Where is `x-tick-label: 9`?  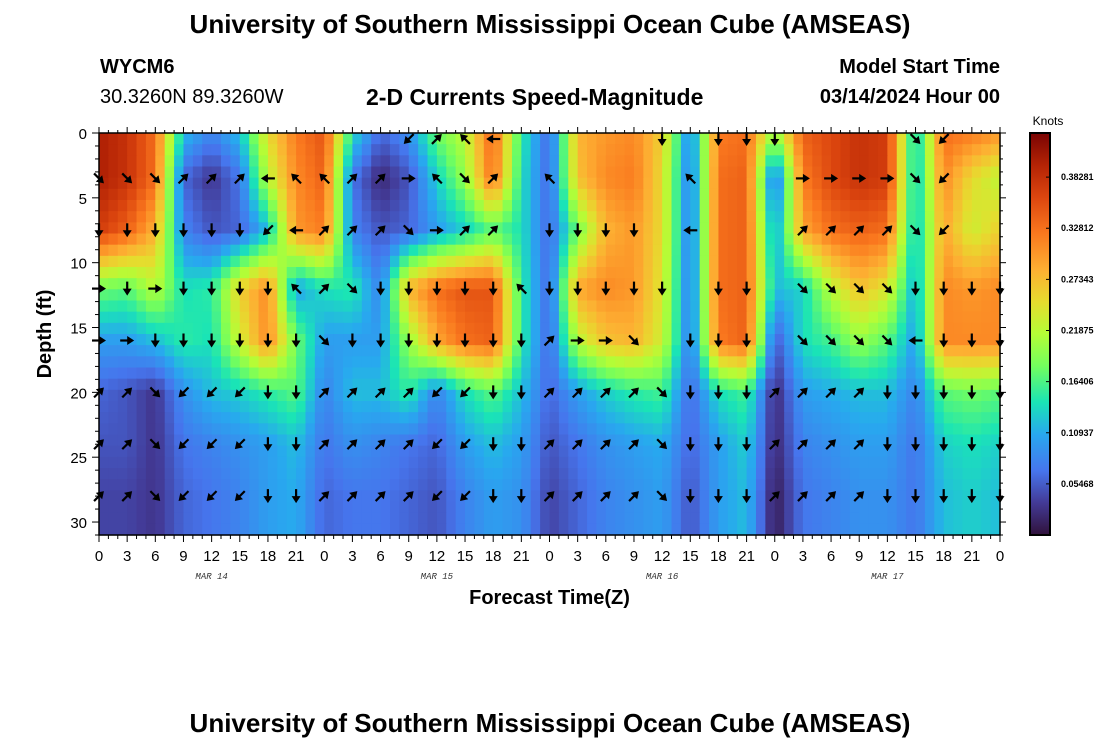
x-tick-label: 9 is located at coordinates (634, 556).